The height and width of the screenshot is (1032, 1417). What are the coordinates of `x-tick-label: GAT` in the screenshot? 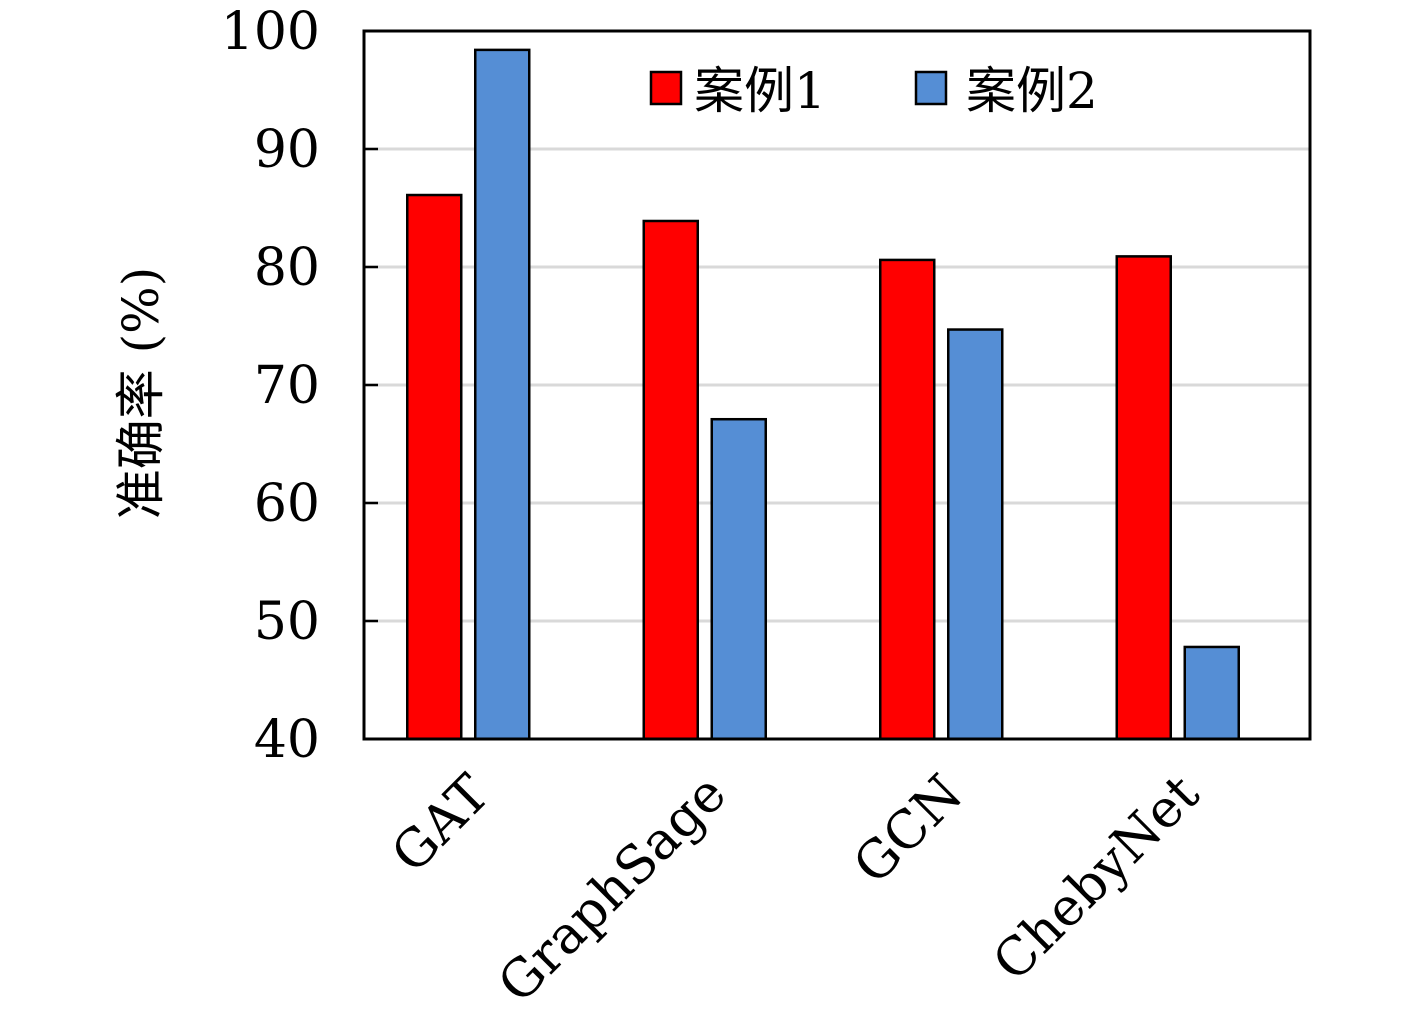 It's located at (441, 824).